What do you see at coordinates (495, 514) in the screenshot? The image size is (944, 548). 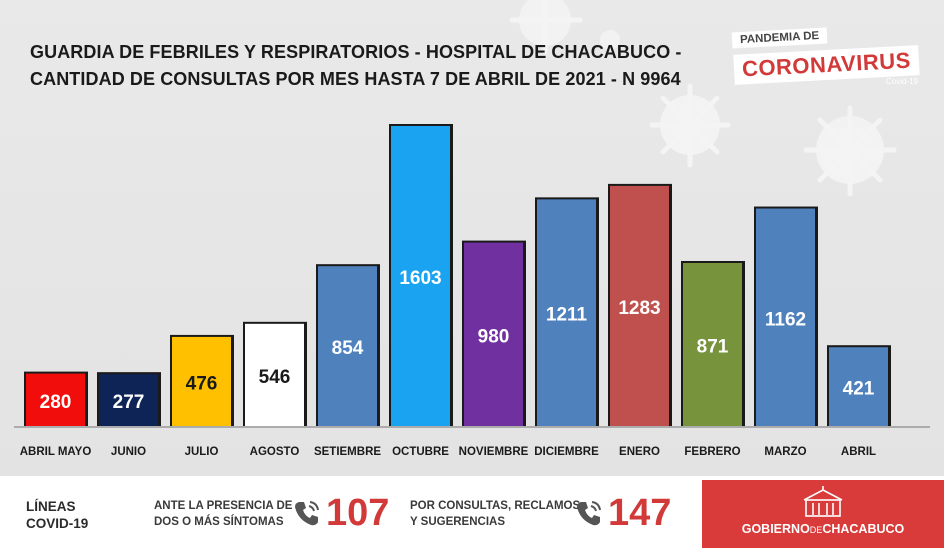 I see `footer-text-complaints: POR CONSULTAS, RECLAMOS Y SUGERENCIAS` at bounding box center [495, 514].